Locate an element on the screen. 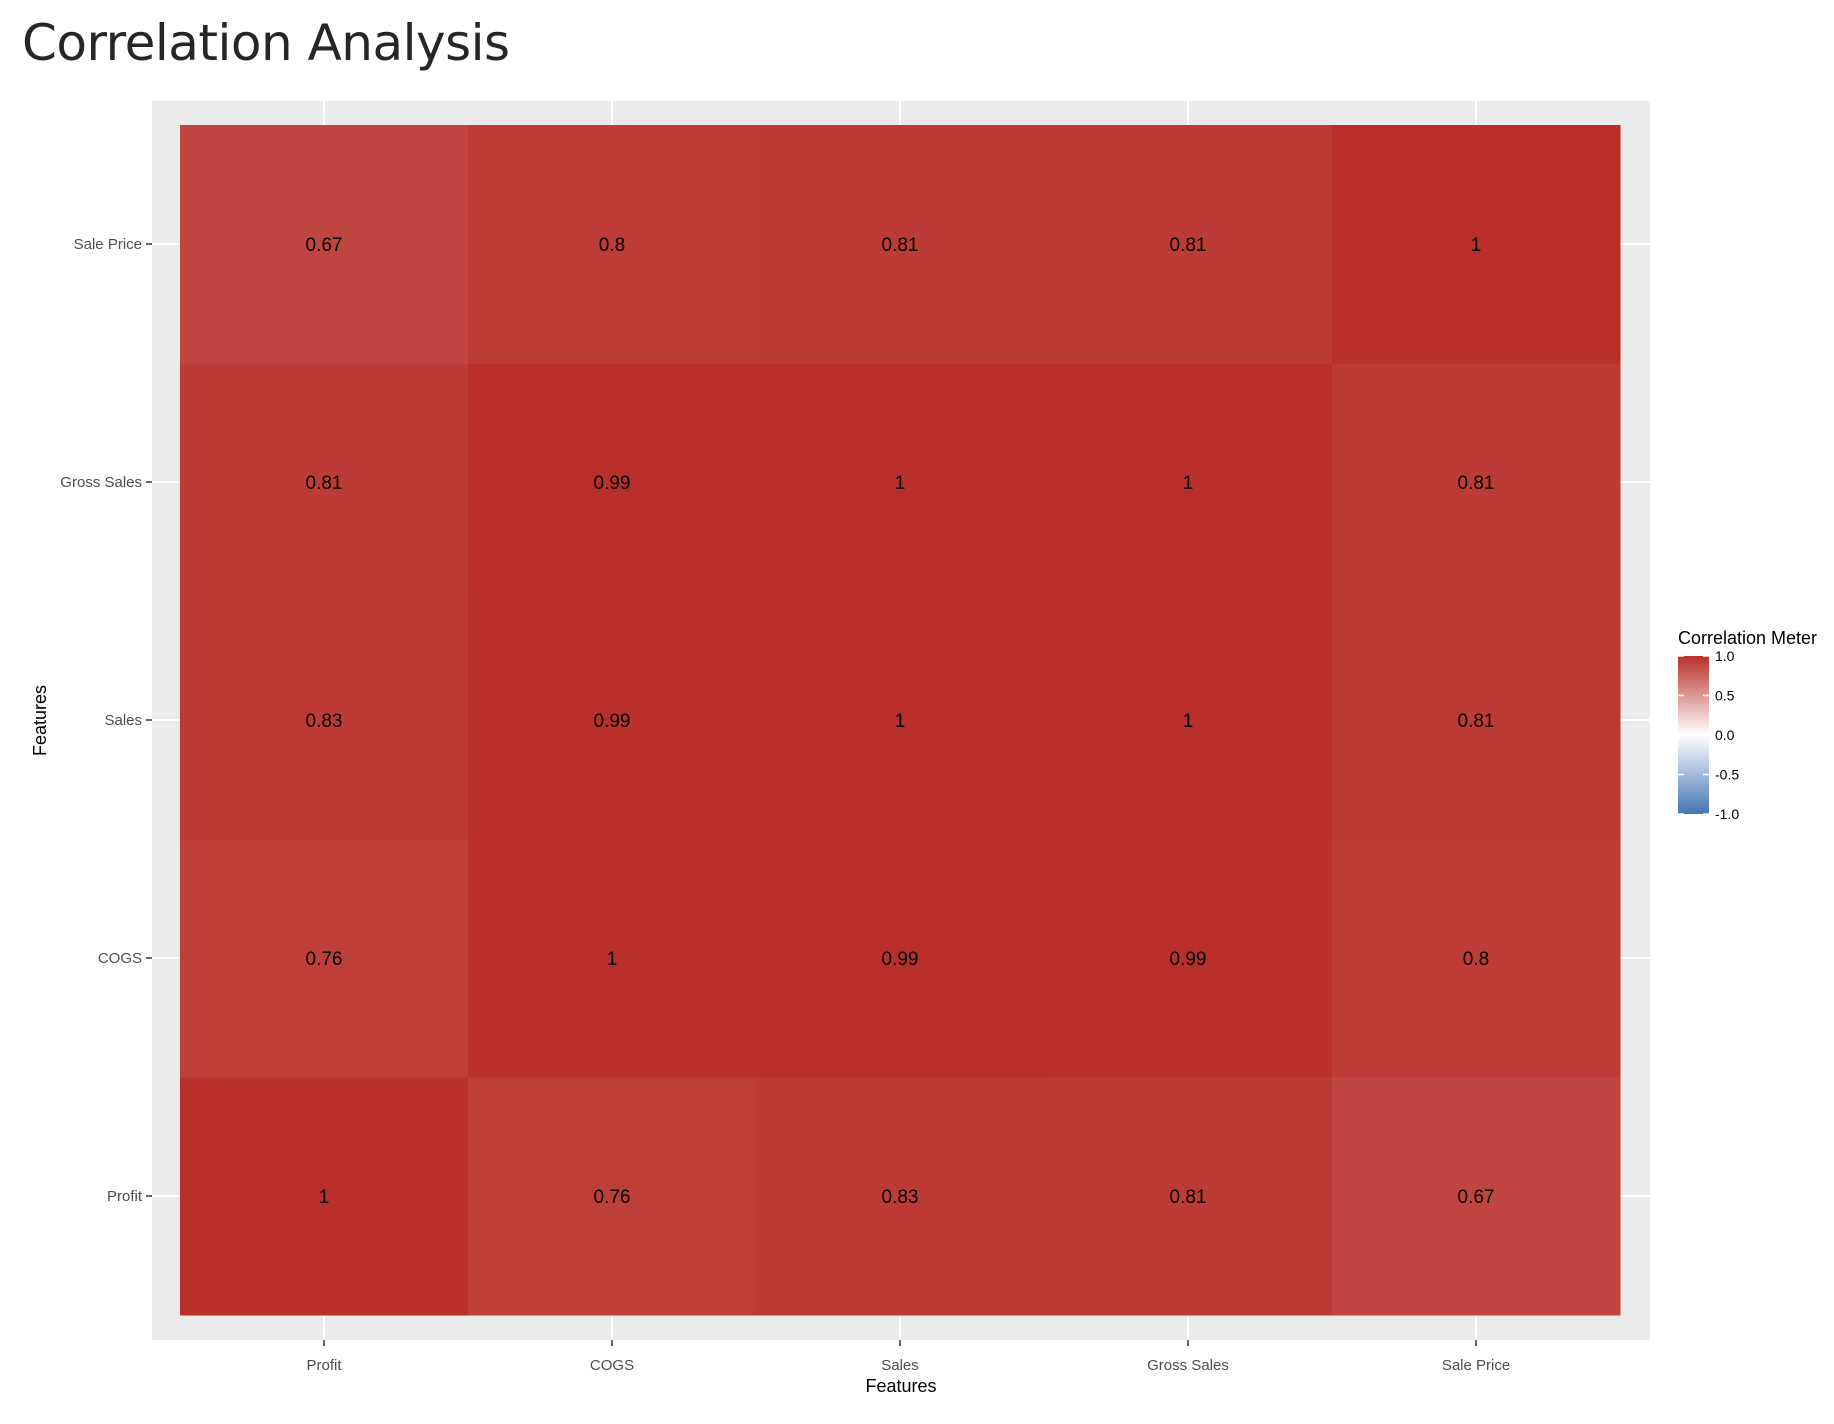 Image resolution: width=1834 pixels, height=1424 pixels. x-tick-label: Sales is located at coordinates (900, 1365).